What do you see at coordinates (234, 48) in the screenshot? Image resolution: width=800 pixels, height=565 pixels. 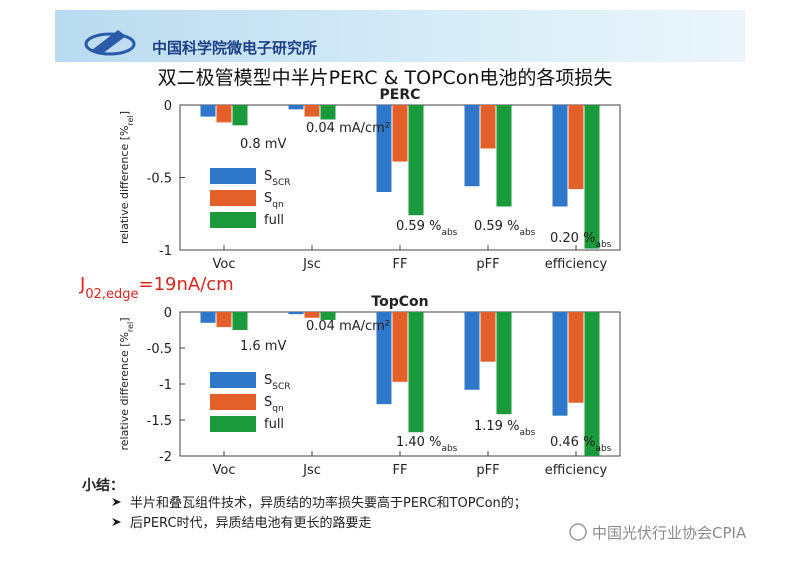 I see `org-name: 中国科学院微电子研究所` at bounding box center [234, 48].